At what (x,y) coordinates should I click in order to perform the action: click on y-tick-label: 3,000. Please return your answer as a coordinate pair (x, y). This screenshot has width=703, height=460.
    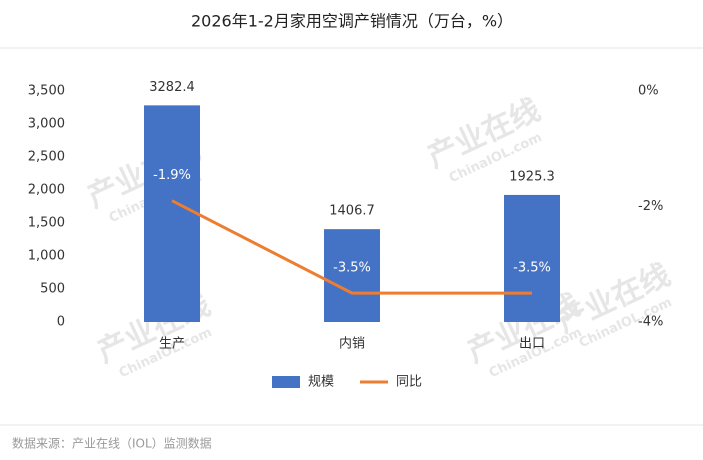
    Looking at the image, I should click on (46, 124).